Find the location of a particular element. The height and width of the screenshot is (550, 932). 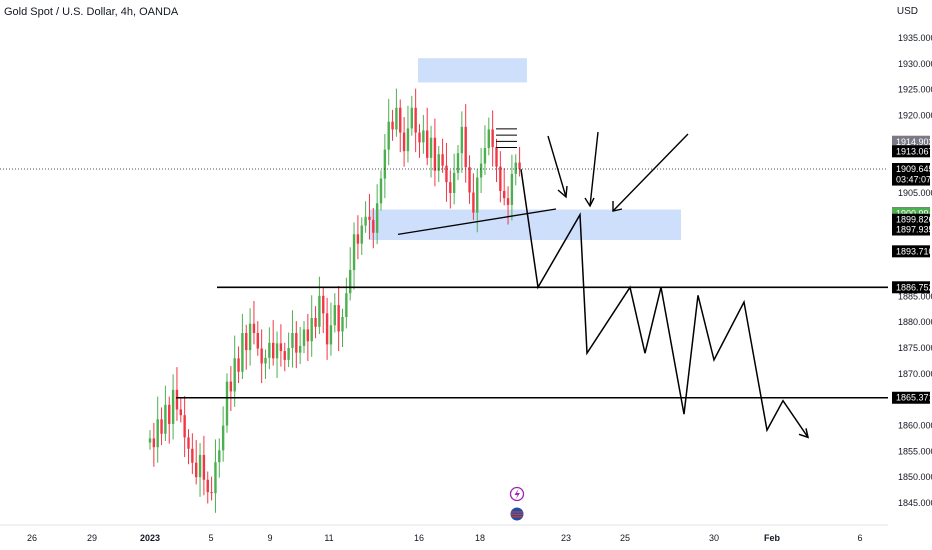

x-tick-label: 29 is located at coordinates (92, 538).